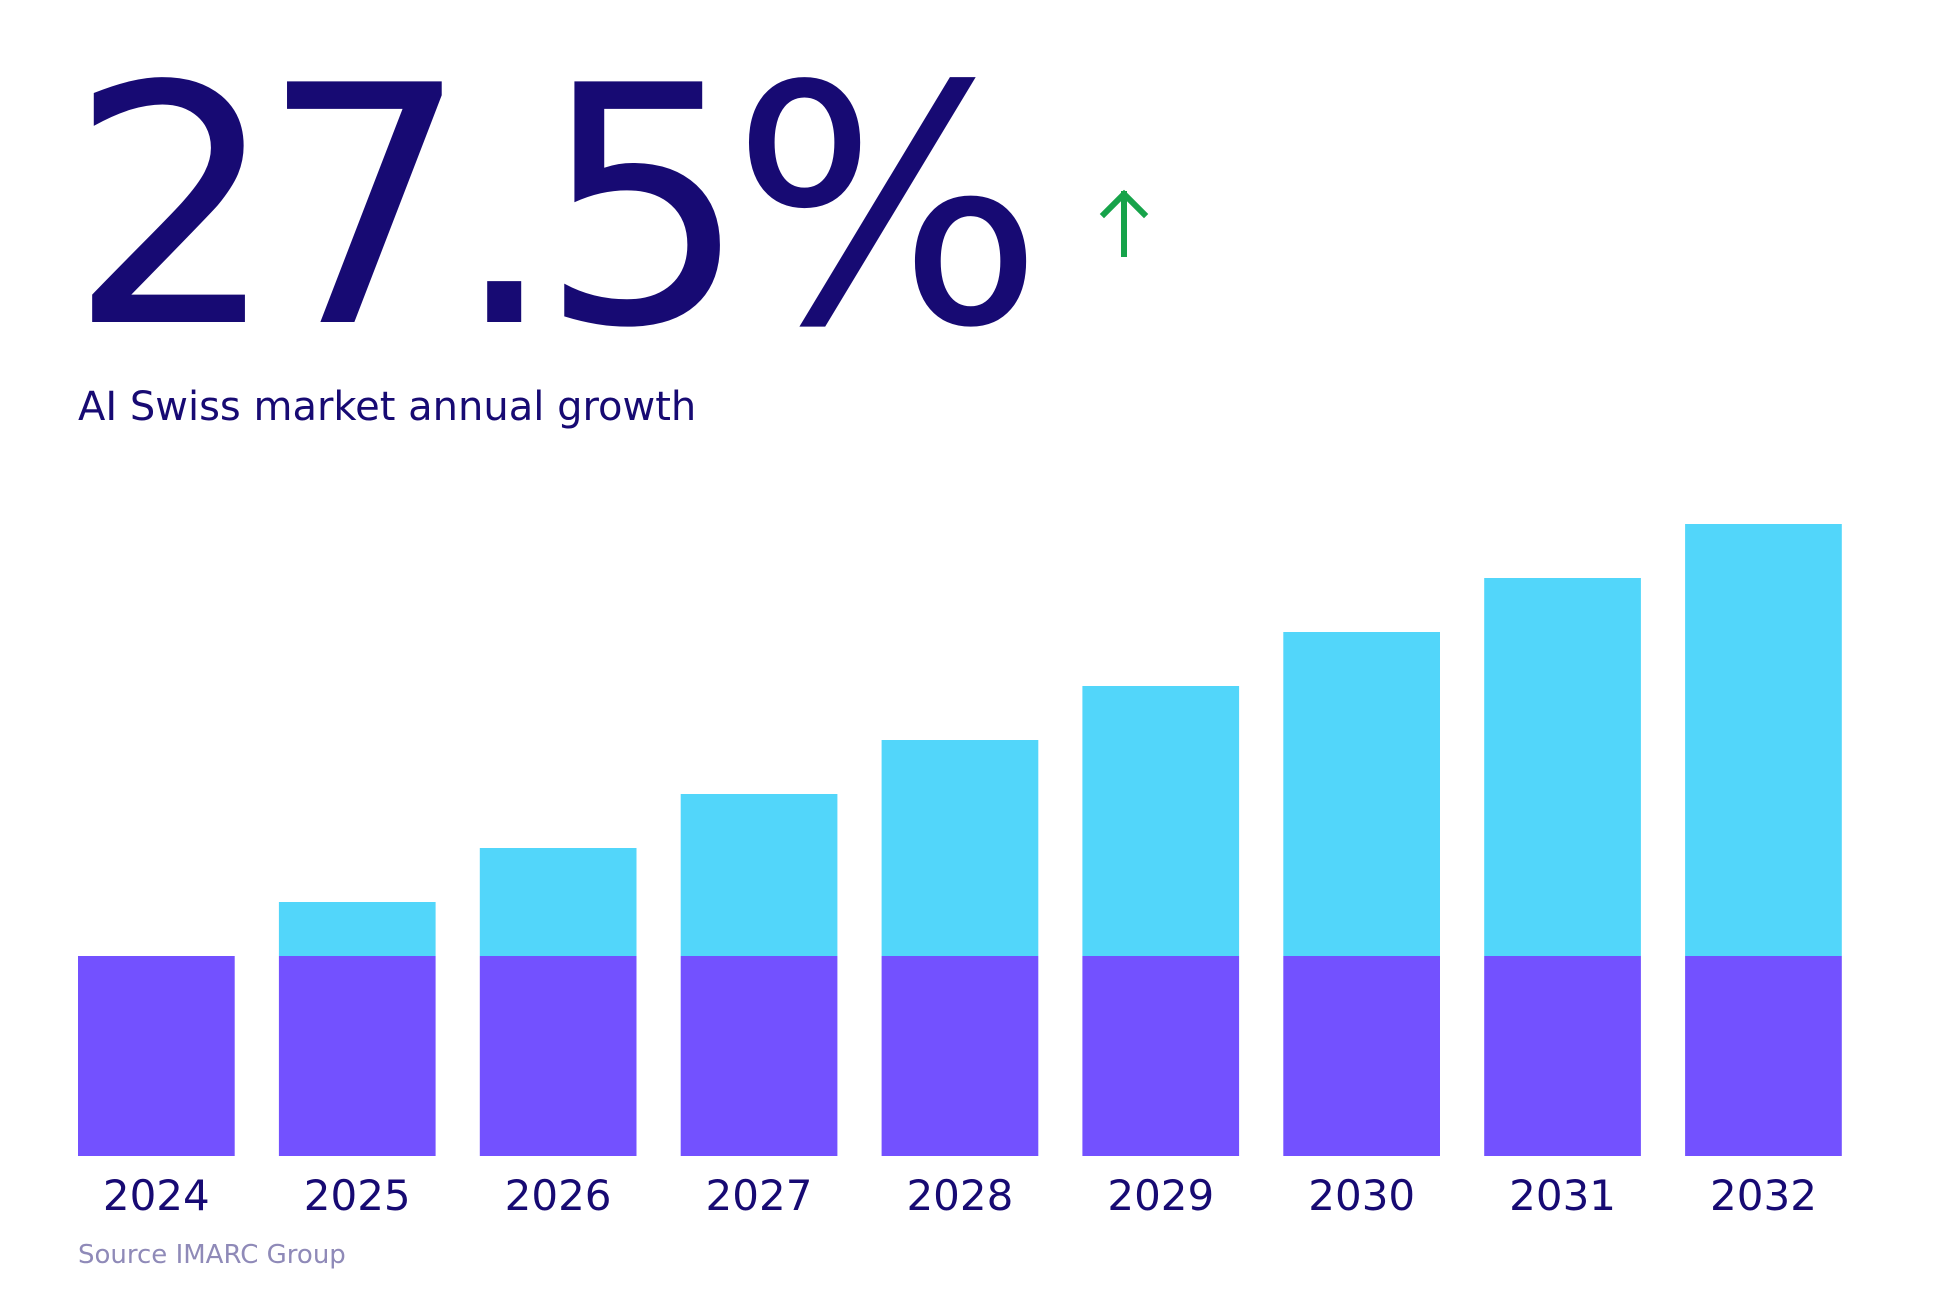  Describe the element at coordinates (556, 208) in the screenshot. I see `growth-rate-value: 27.5%` at that location.